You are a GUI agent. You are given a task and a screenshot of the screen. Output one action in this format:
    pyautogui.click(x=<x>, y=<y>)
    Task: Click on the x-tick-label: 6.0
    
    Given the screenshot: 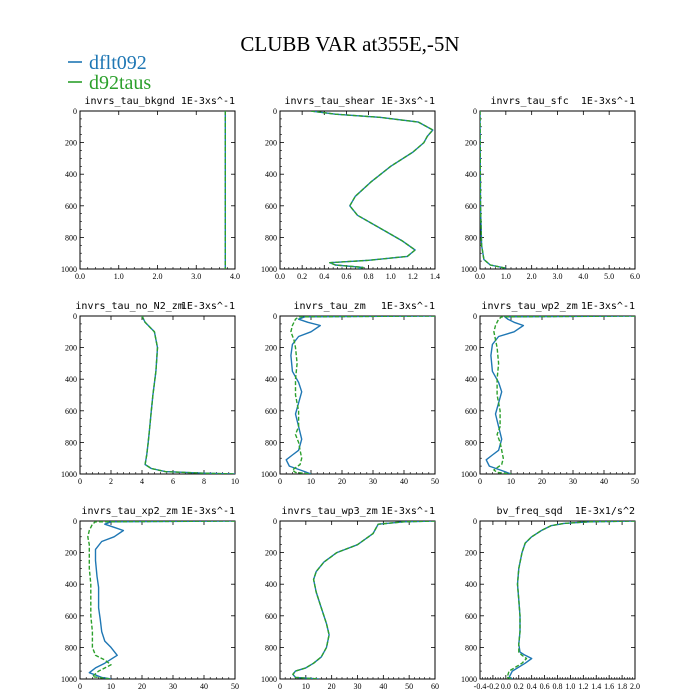 What is the action you would take?
    pyautogui.click(x=635, y=276)
    